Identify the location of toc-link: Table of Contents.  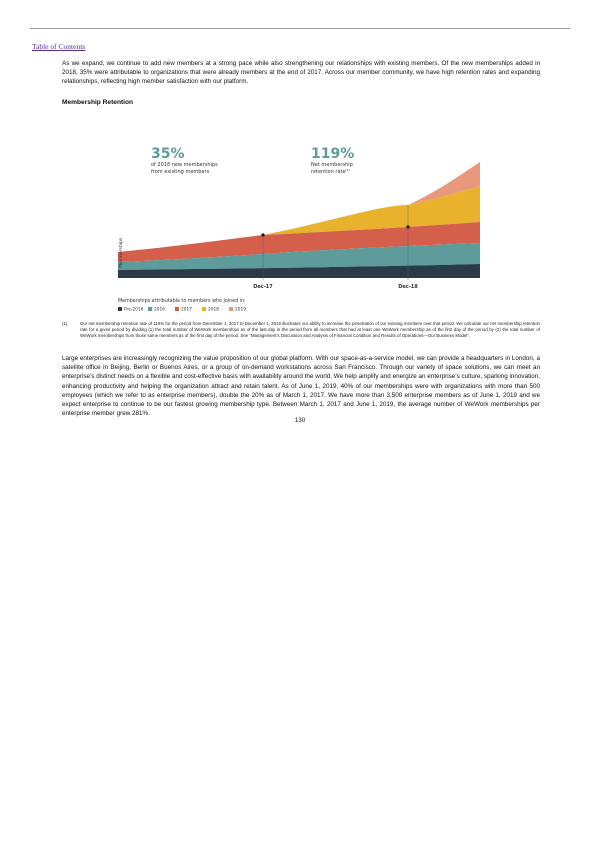
(59, 46).